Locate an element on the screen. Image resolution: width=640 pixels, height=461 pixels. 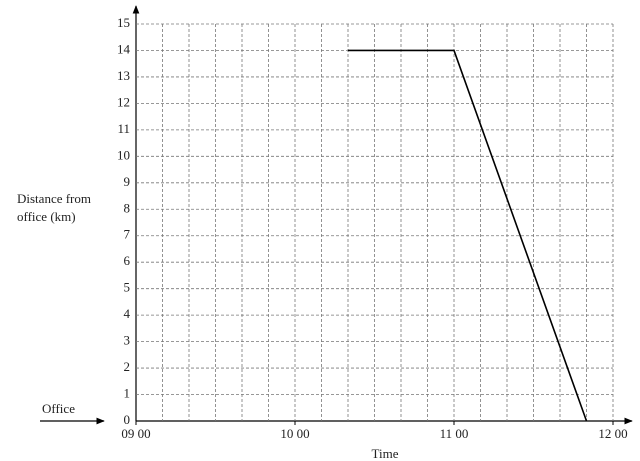
y-tick-label: 6 is located at coordinates (127, 260).